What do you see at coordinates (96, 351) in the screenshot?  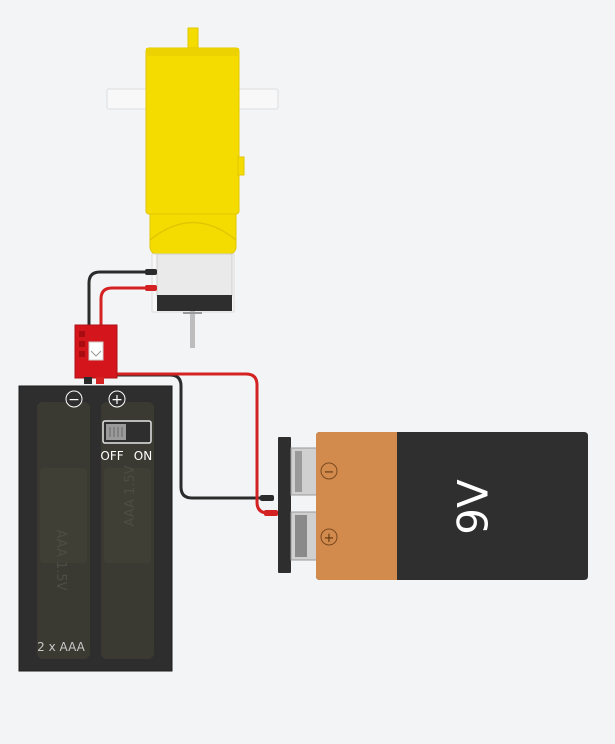 I see `connector-latch` at bounding box center [96, 351].